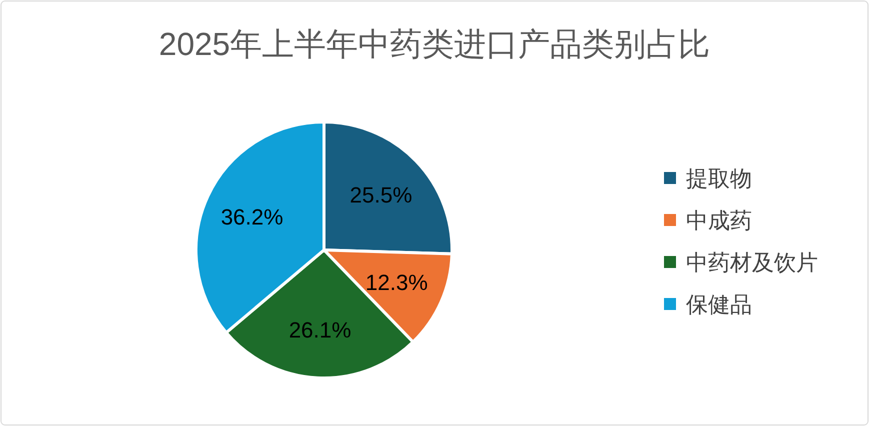 The width and height of the screenshot is (869, 426). Describe the element at coordinates (252, 217) in the screenshot. I see `data-label: 36.2%` at that location.